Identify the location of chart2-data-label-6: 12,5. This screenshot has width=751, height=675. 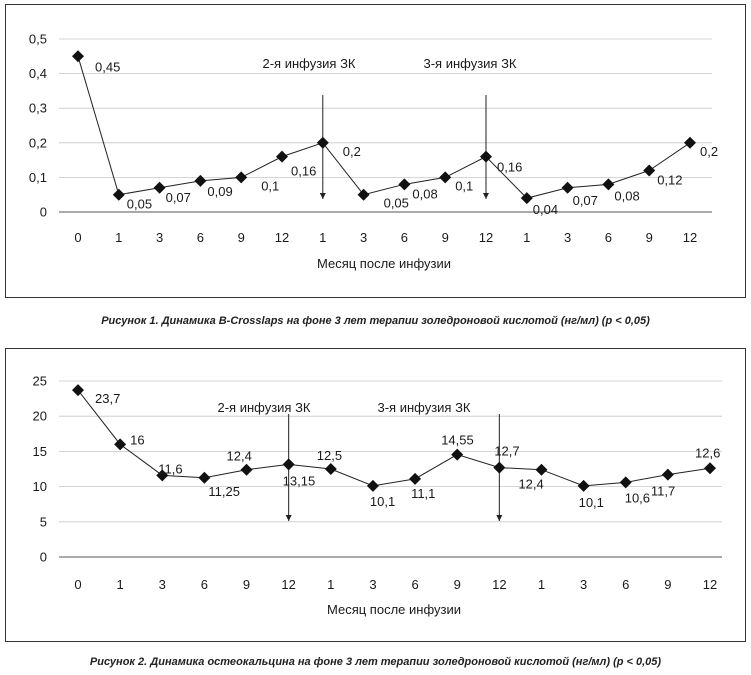
(329, 455).